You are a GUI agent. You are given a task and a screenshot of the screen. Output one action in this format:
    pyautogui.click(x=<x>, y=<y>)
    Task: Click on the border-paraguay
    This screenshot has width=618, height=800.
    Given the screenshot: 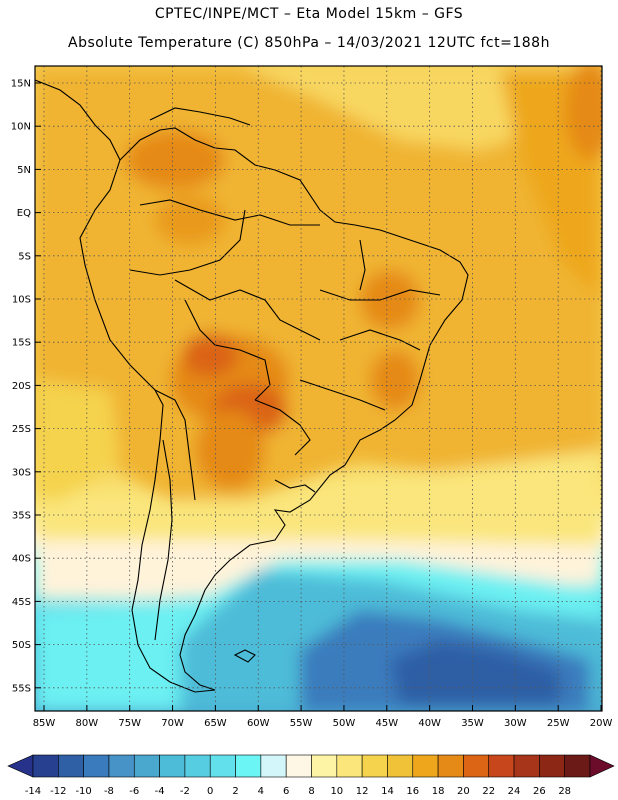 What is the action you would take?
    pyautogui.click(x=282, y=427)
    